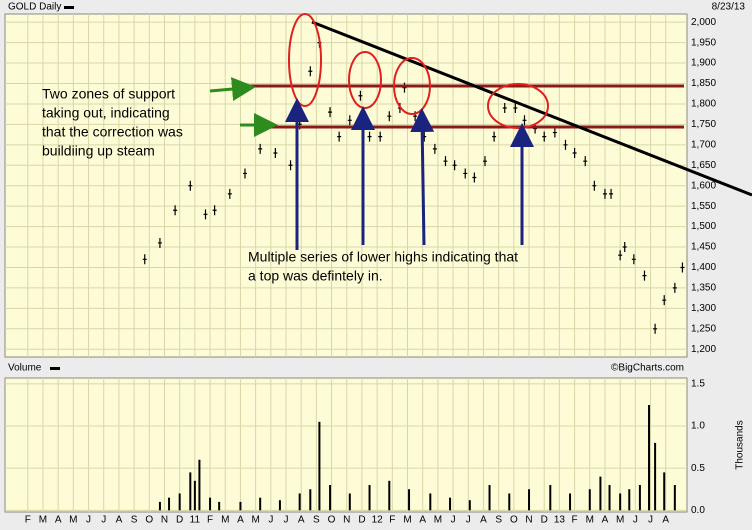 The image size is (752, 530). I want to click on x-tick-label: N, so click(164, 520).